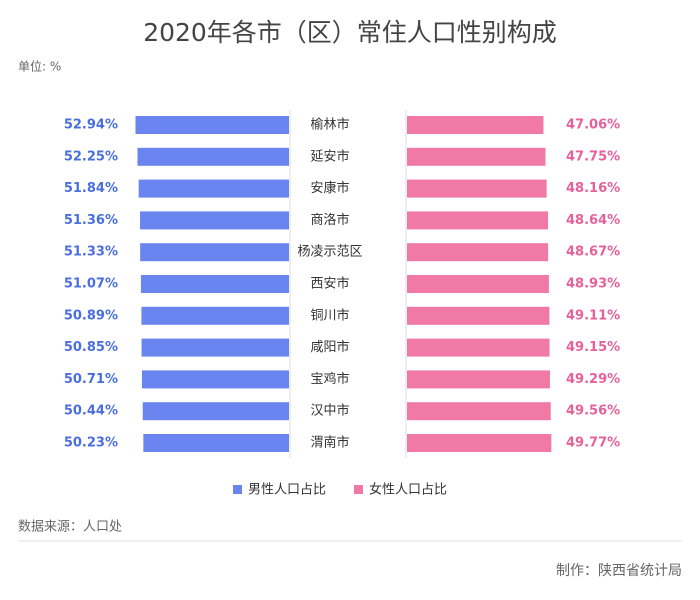 The image size is (700, 600). Describe the element at coordinates (593, 220) in the screenshot. I see `value-label: 48.64%` at that location.